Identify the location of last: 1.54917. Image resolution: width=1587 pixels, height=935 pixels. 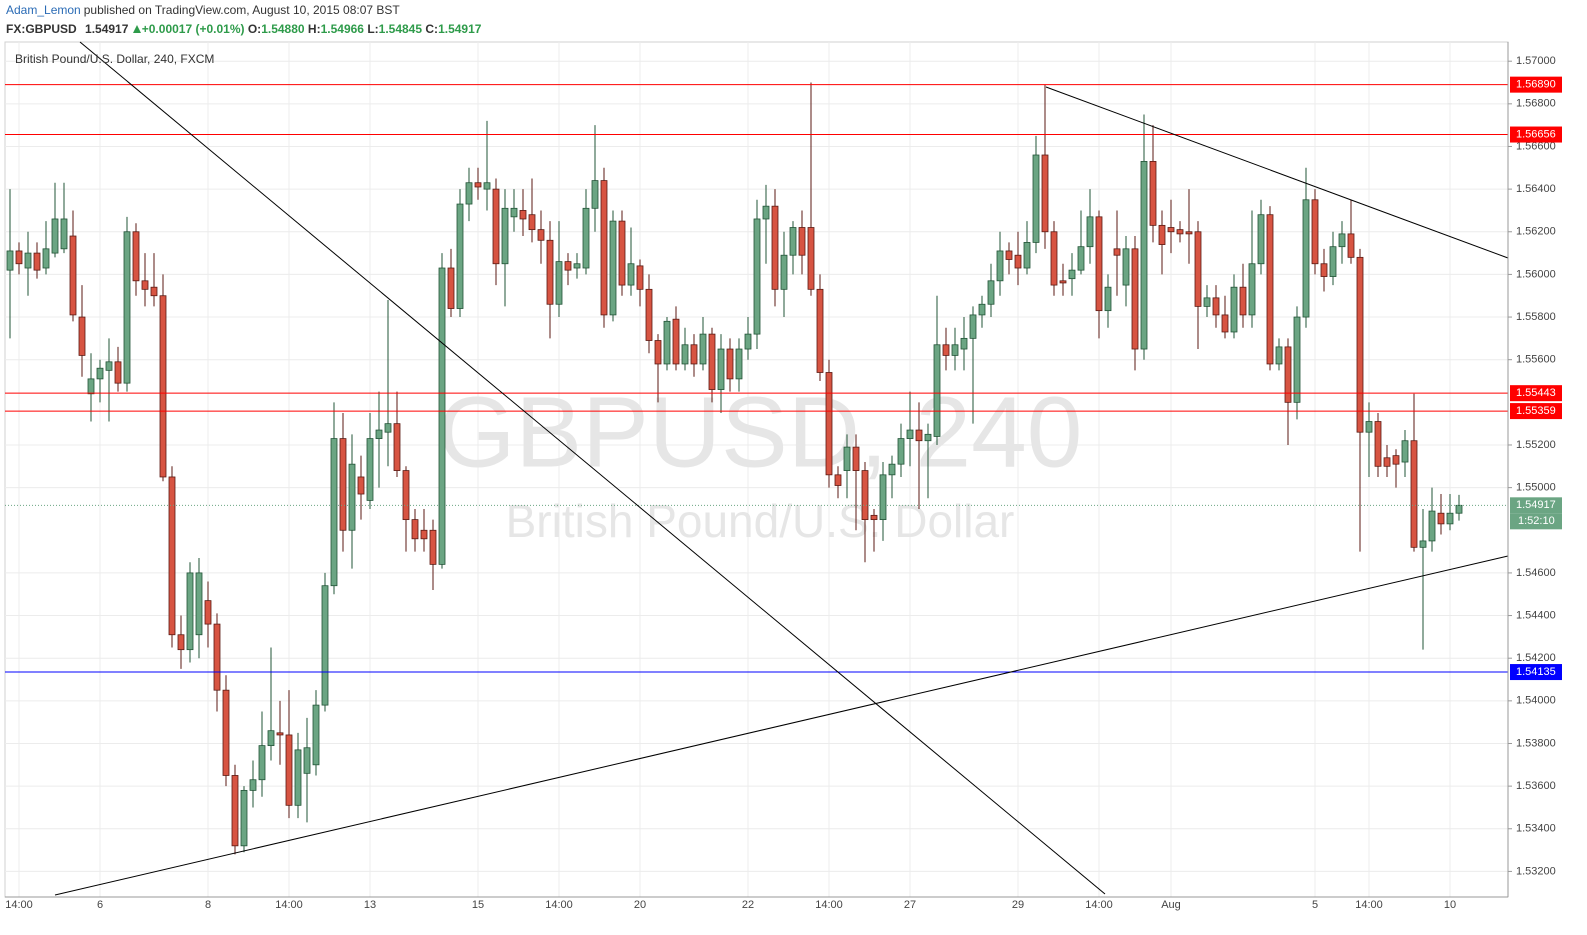
(107, 29).